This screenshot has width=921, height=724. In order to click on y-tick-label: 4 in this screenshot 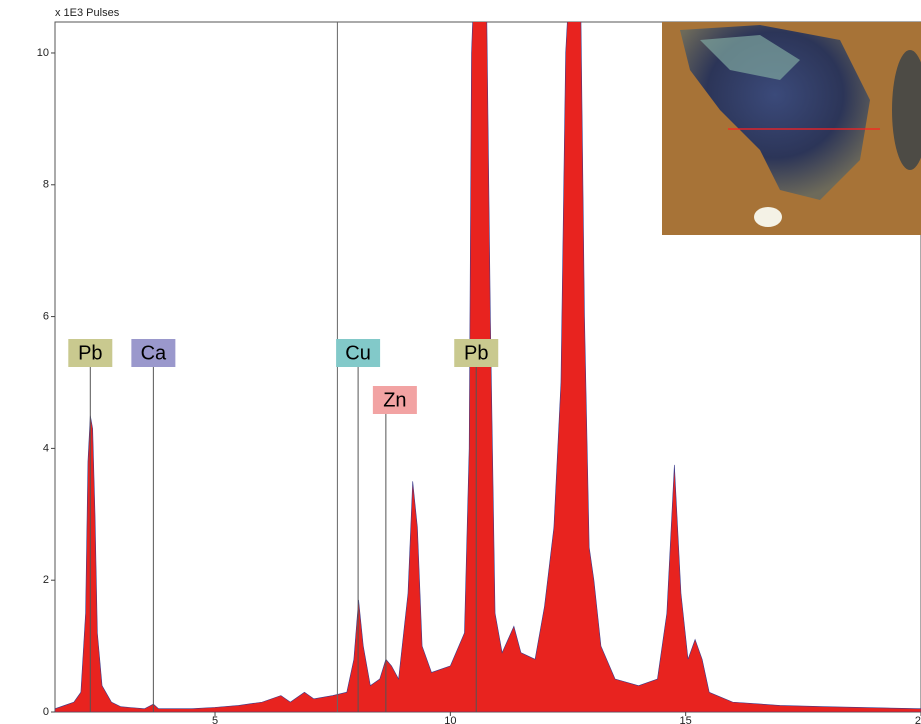, I will do `click(46, 448)`.